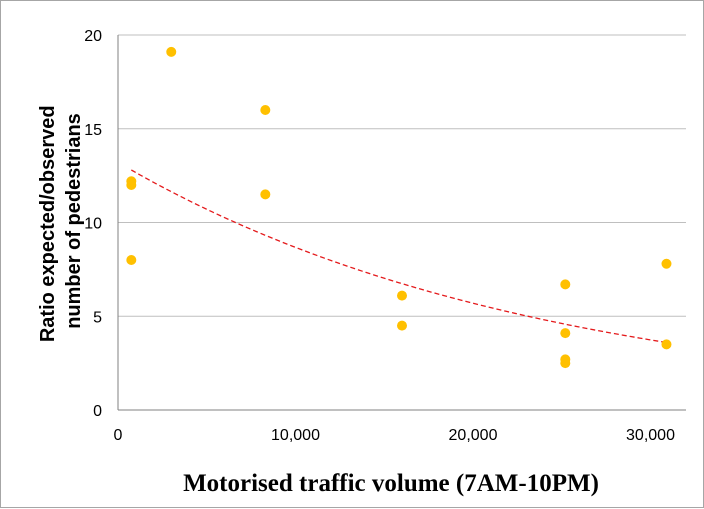  I want to click on y-axis-title-line-1: Ratio expected/observed, so click(48, 223).